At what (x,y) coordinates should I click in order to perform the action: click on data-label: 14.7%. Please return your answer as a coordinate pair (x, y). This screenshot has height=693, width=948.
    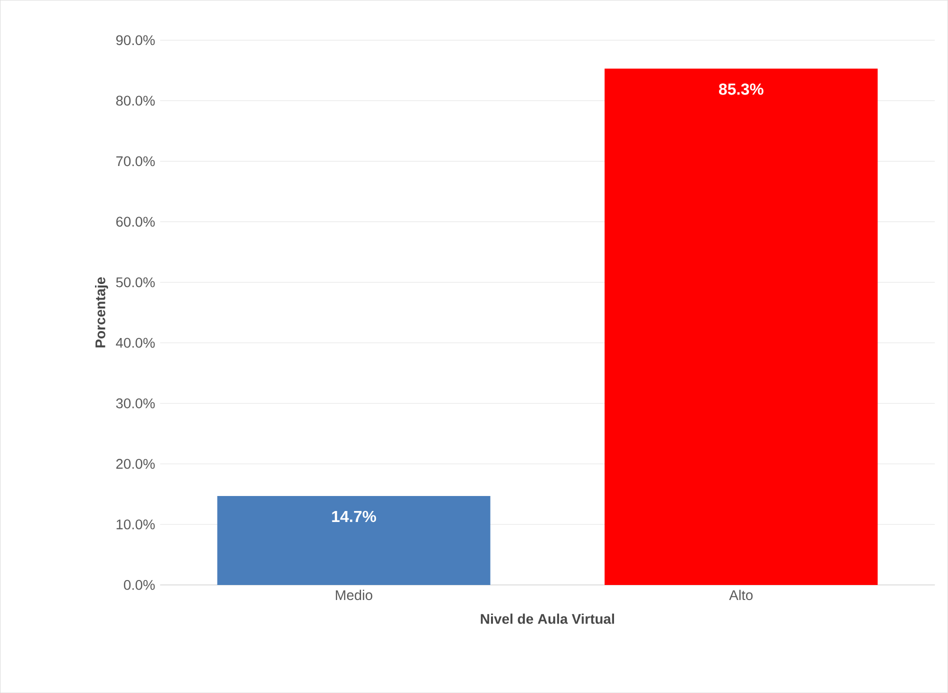
    Looking at the image, I should click on (354, 516).